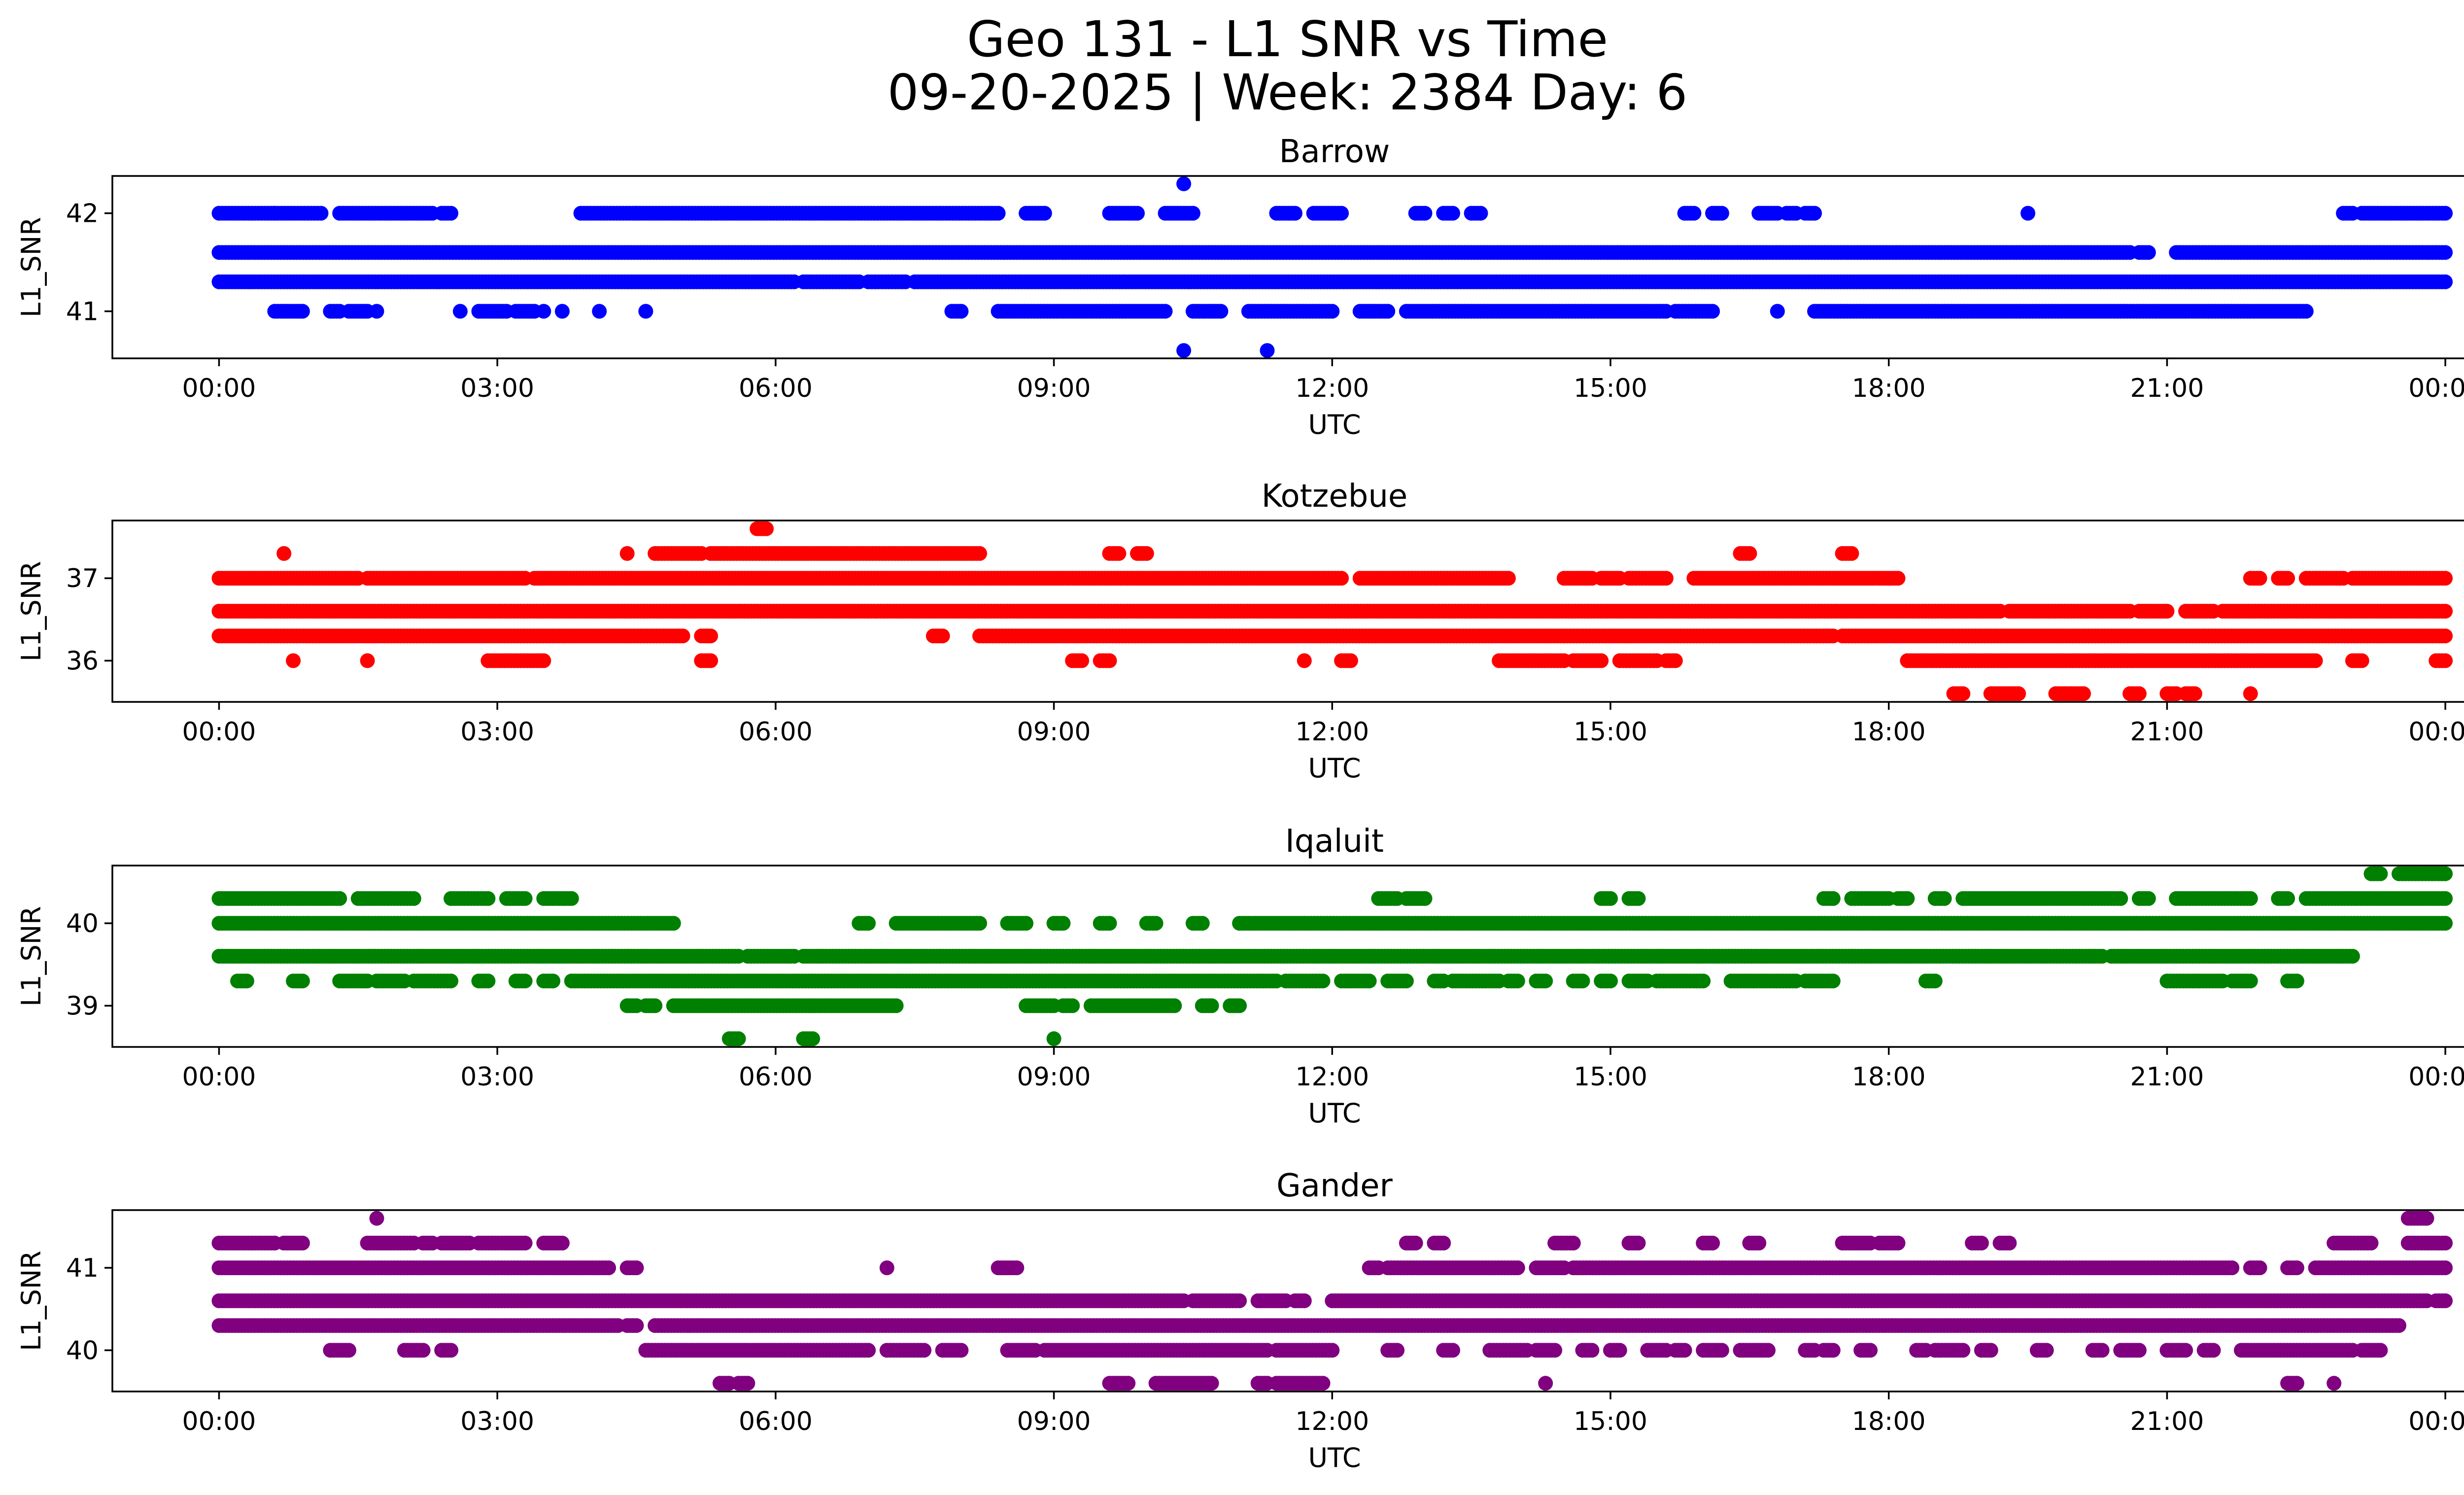 The height and width of the screenshot is (1495, 2464). Describe the element at coordinates (1332, 388) in the screenshot. I see `x-tick-label: 12:00` at that location.